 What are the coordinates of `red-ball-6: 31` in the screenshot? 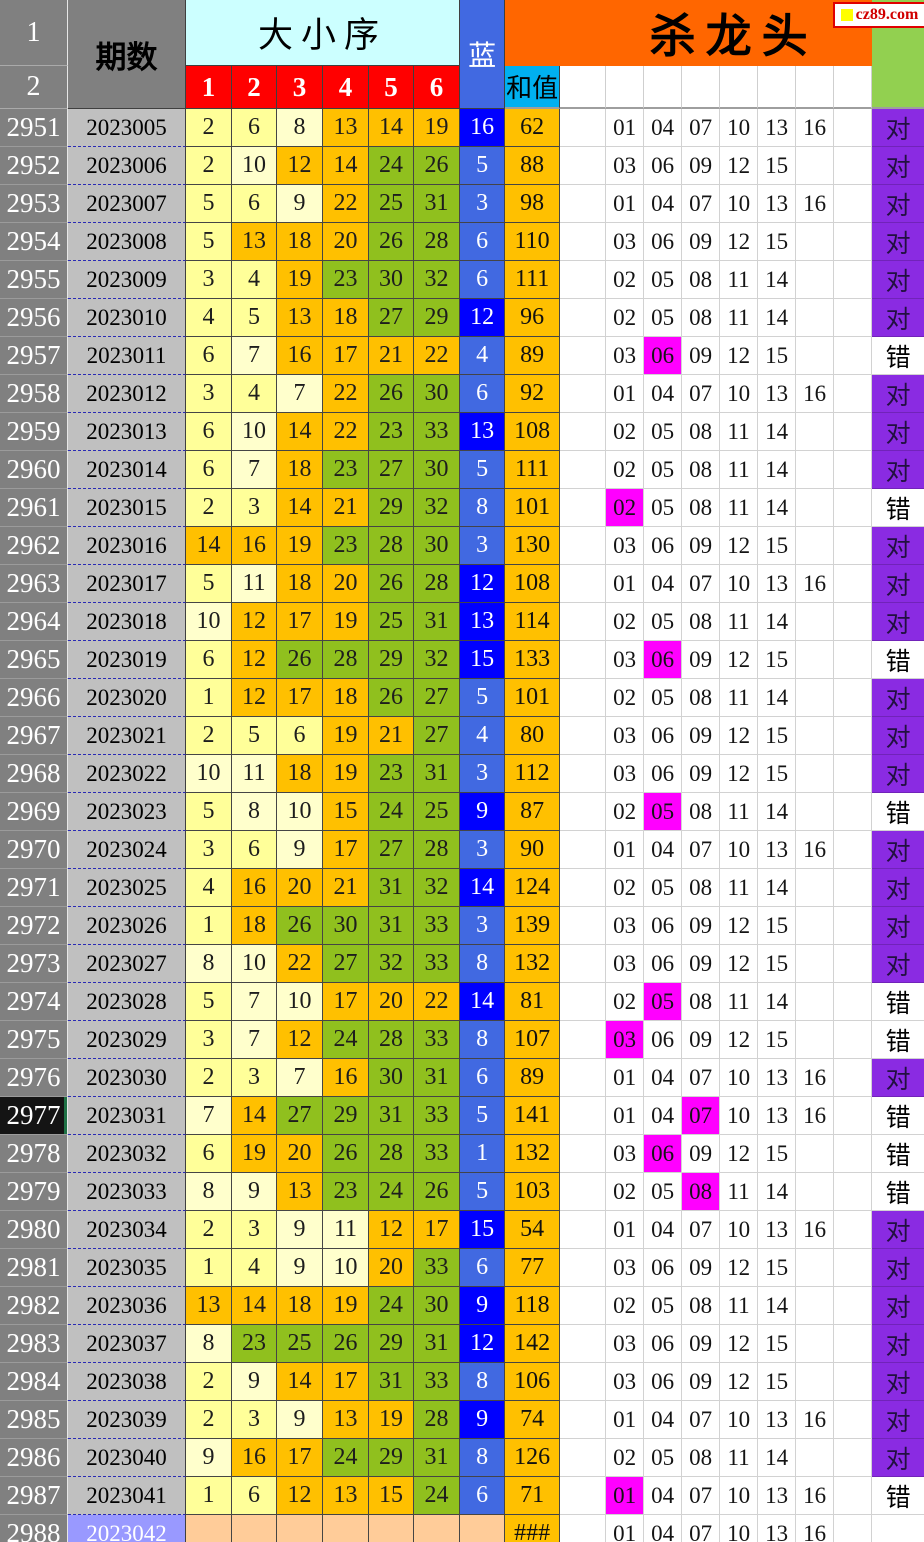 It's located at (437, 204).